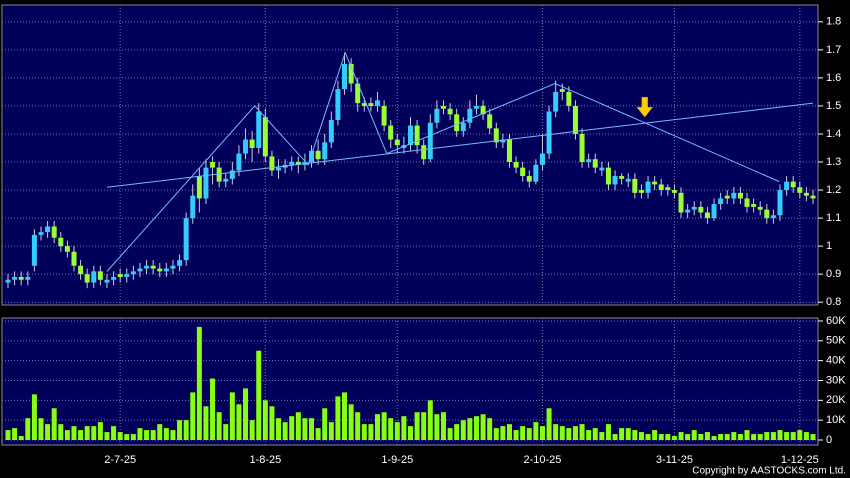 This screenshot has height=478, width=850. I want to click on y-tick-label: 1.7, so click(833, 50).